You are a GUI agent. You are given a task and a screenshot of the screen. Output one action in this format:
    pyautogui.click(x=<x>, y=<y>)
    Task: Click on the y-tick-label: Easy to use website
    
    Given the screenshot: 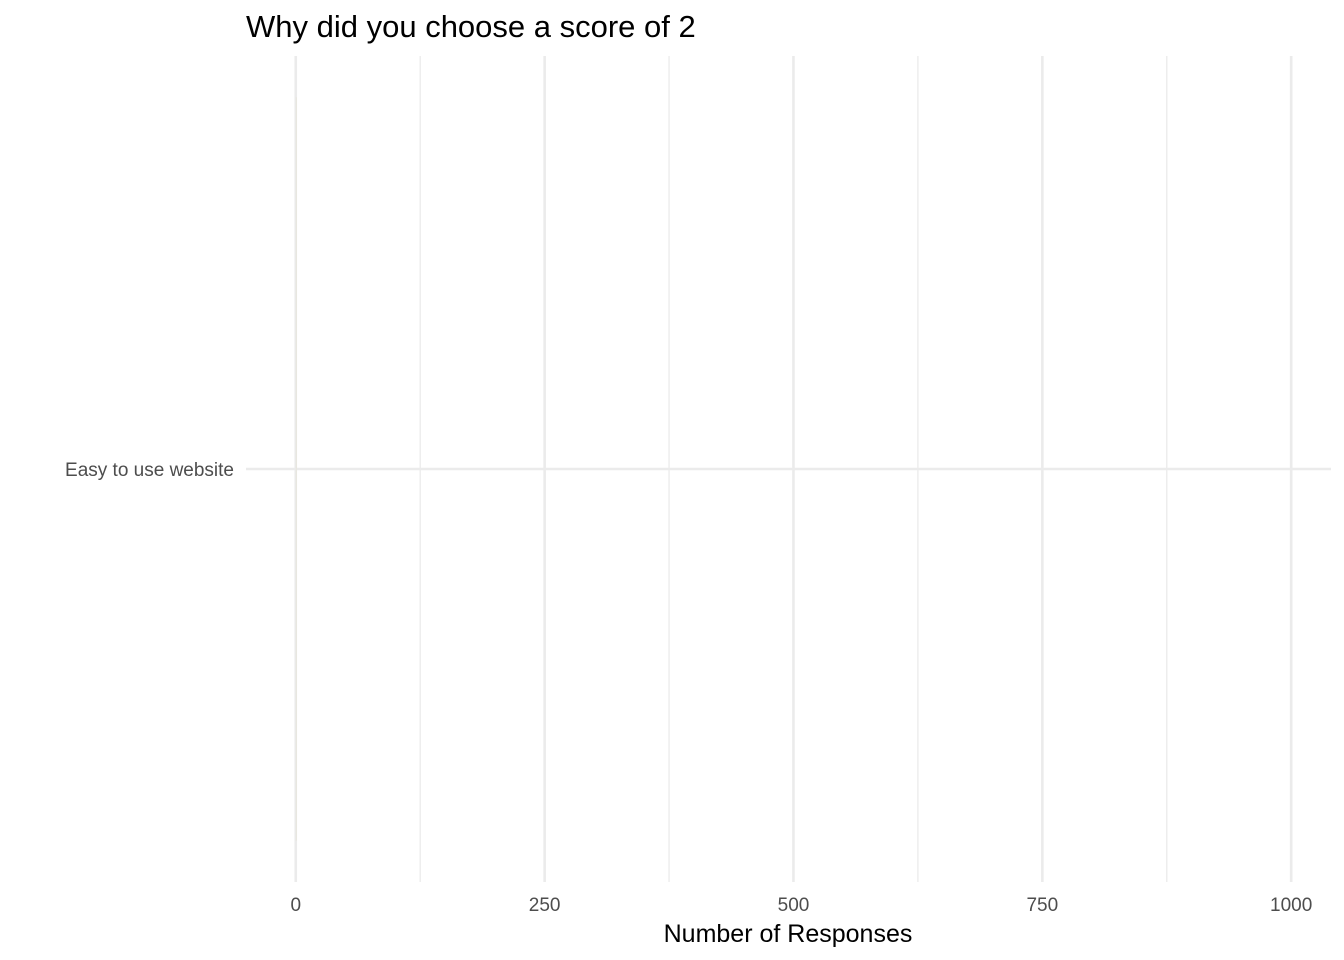 What is the action you would take?
    pyautogui.click(x=149, y=470)
    